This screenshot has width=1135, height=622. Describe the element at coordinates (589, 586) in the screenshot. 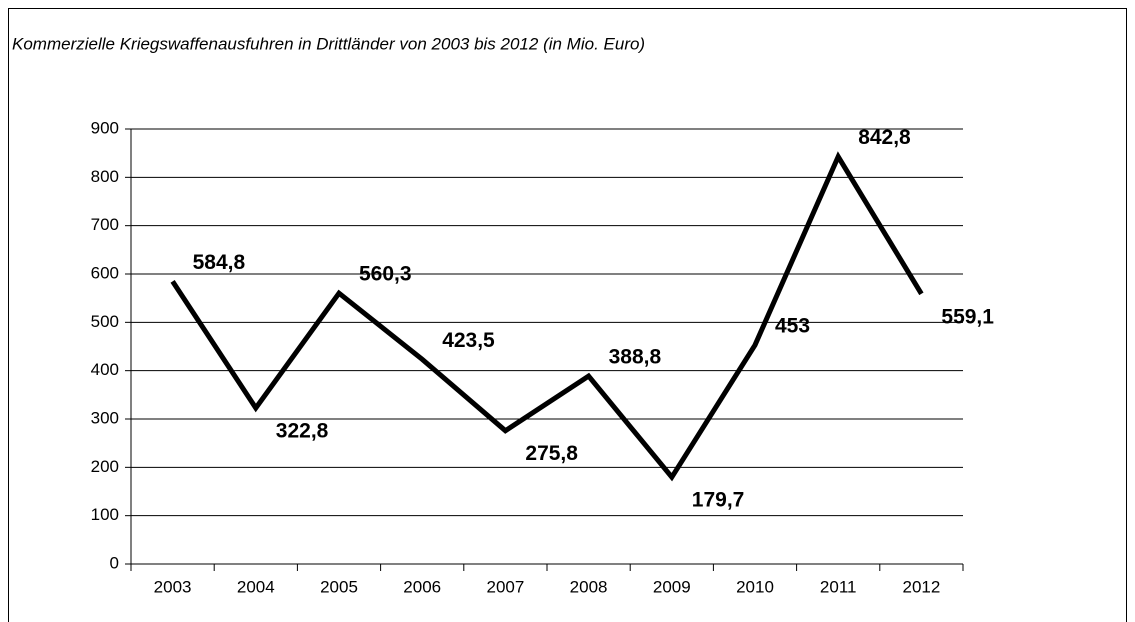

I see `x-tick-label: 2008` at that location.